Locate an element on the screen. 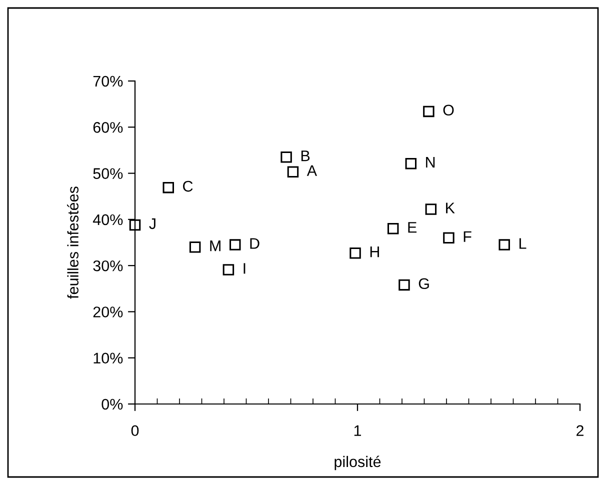 The width and height of the screenshot is (603, 479). y-tick-label: 40% is located at coordinates (107, 220).